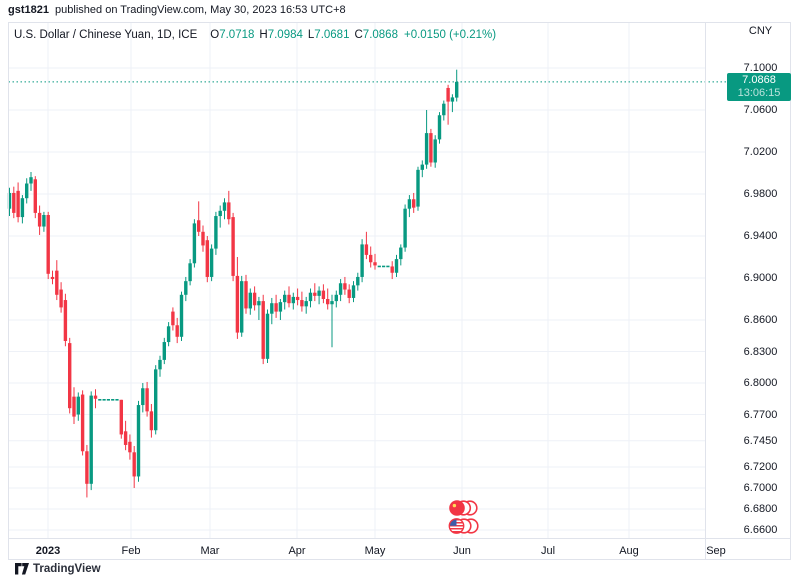 Image resolution: width=800 pixels, height=586 pixels. Describe the element at coordinates (106, 35) in the screenshot. I see `symbol-title: U.S. Dollar / Chinese Yuan, 1D, ICE` at that location.